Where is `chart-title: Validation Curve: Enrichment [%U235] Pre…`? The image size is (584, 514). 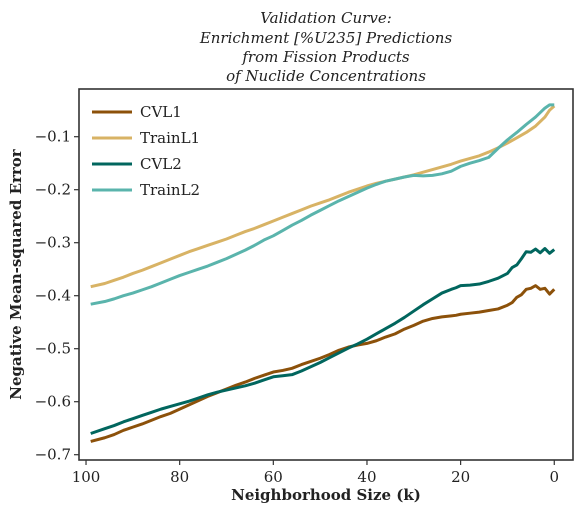 chart-title: Validation Curve: Enrichment [%U235] Pre… is located at coordinates (326, 47).